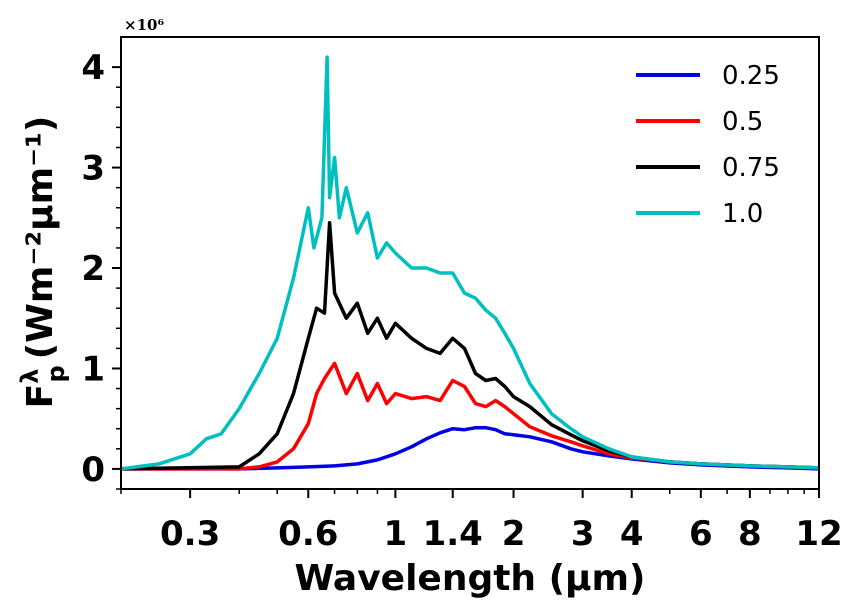  I want to click on y-axis-title-sub: p, so click(56, 373).